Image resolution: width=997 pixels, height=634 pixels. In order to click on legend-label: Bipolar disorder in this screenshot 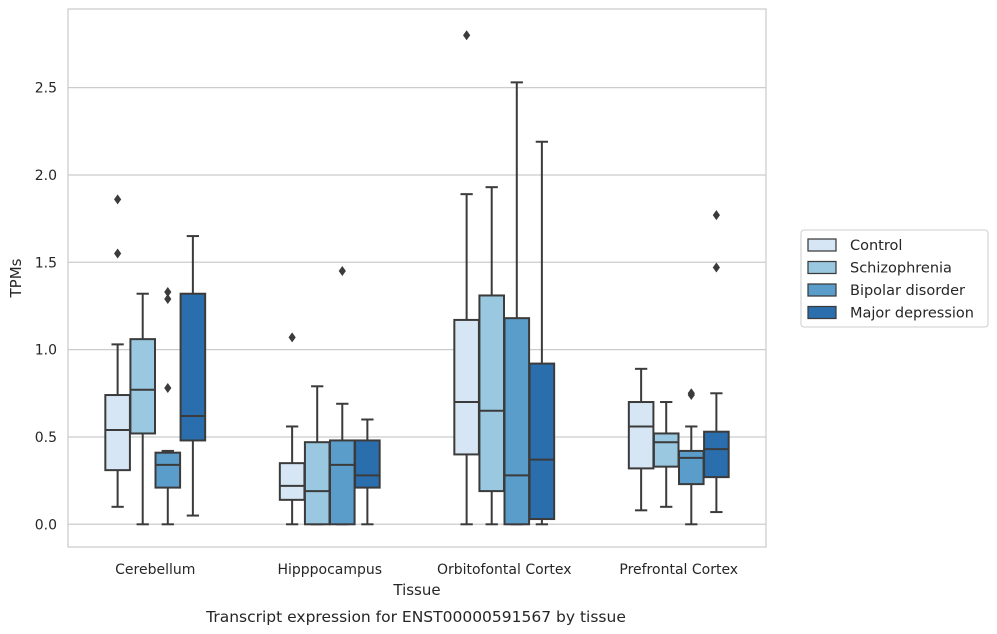, I will do `click(907, 291)`.